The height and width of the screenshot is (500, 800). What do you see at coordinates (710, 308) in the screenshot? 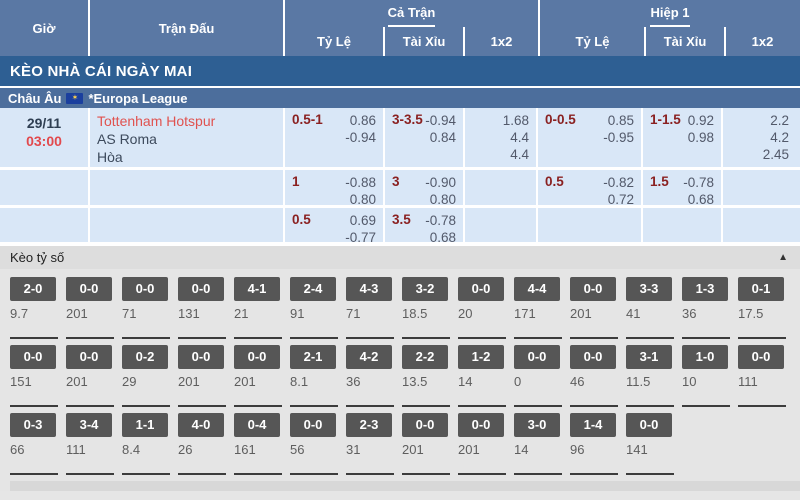
I see `score-odds-cell: 1-3 36` at bounding box center [710, 308].